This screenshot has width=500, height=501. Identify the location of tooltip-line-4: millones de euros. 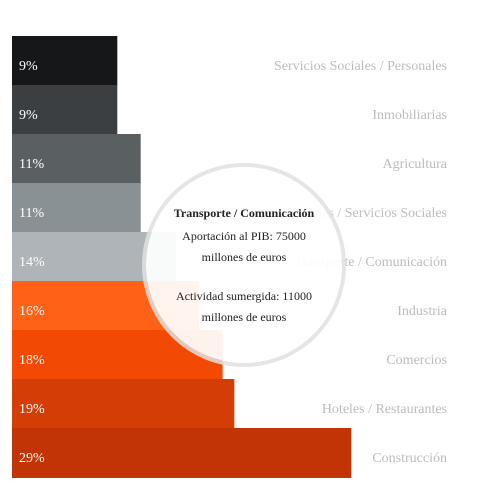
(244, 316).